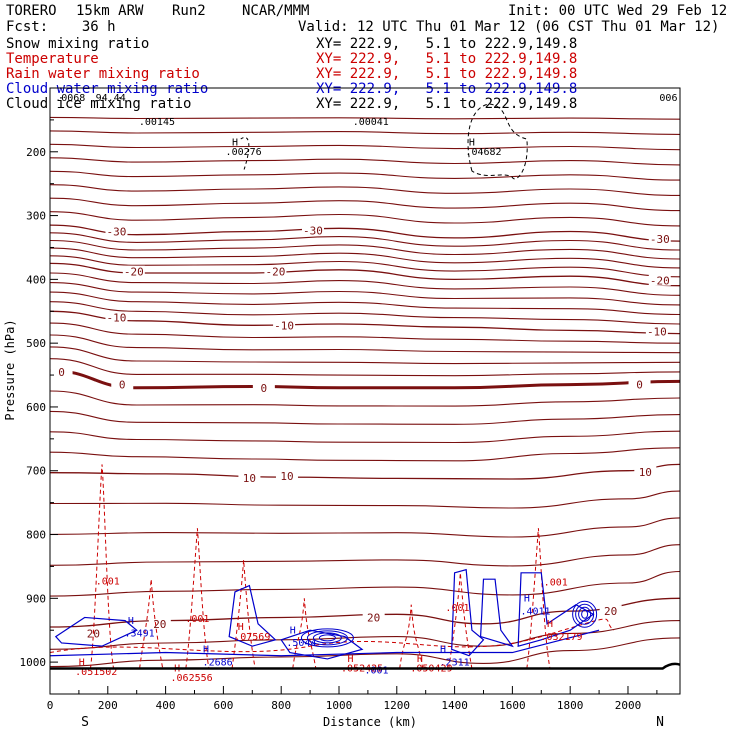  What do you see at coordinates (365, 679) in the screenshot?
I see `terrain-mask` at bounding box center [365, 679].